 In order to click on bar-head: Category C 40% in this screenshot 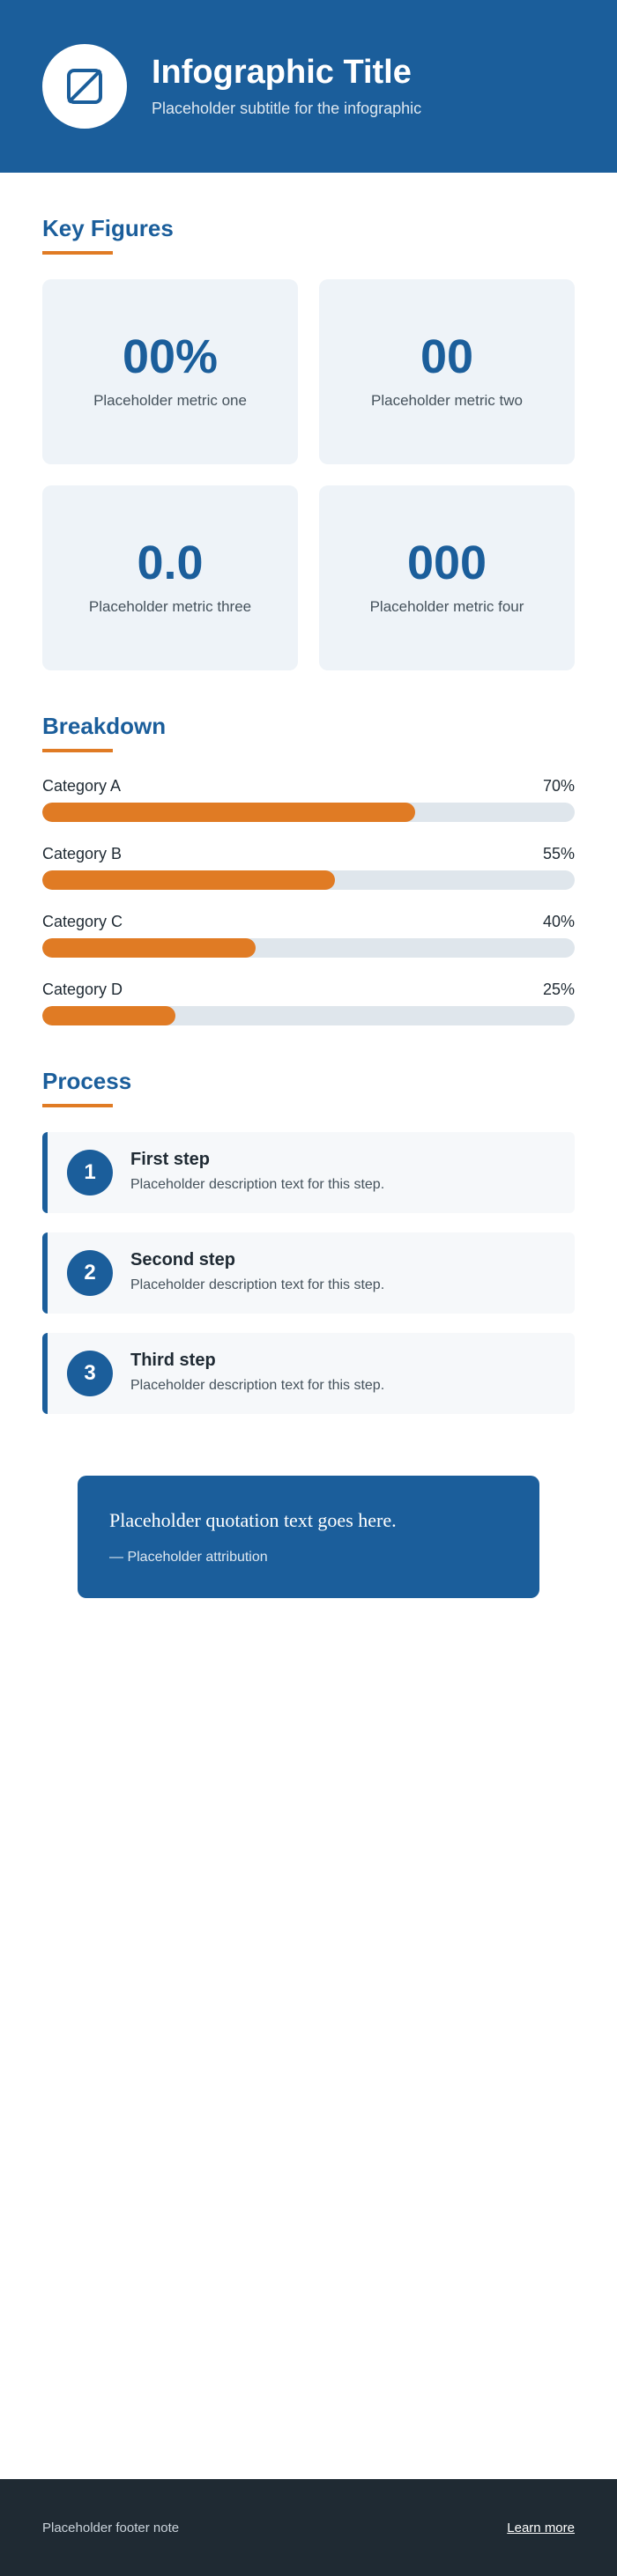, I will do `click(308, 922)`.